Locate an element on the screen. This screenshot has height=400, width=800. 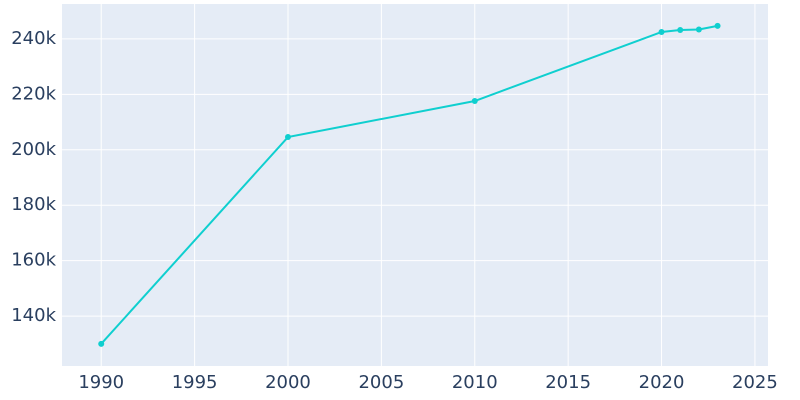
y-tick-label: 240k is located at coordinates (33, 38).